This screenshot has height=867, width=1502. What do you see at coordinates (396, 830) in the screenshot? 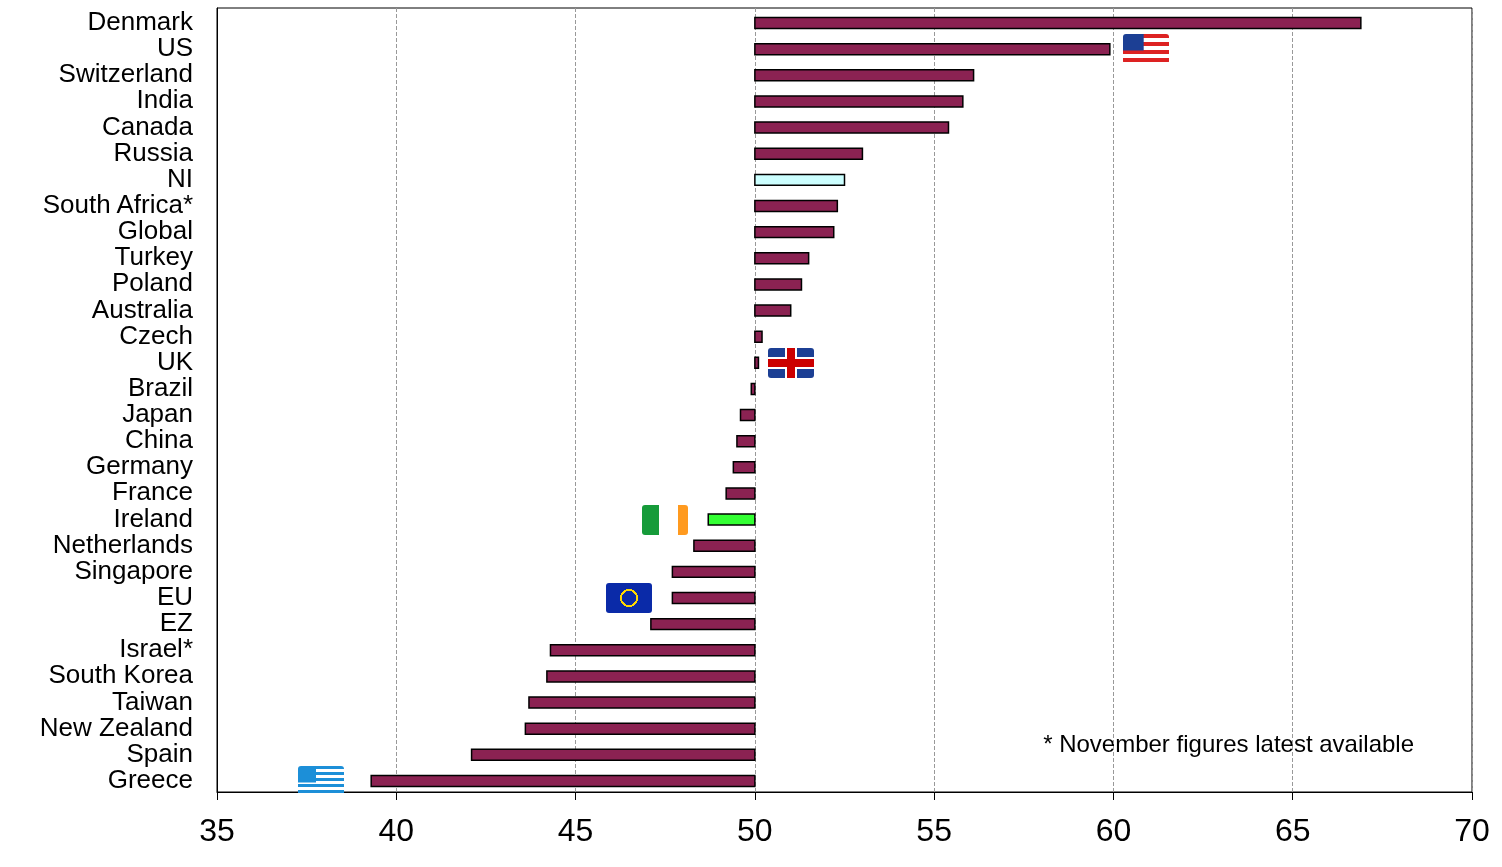
I see `x-tick-label: 40` at bounding box center [396, 830].